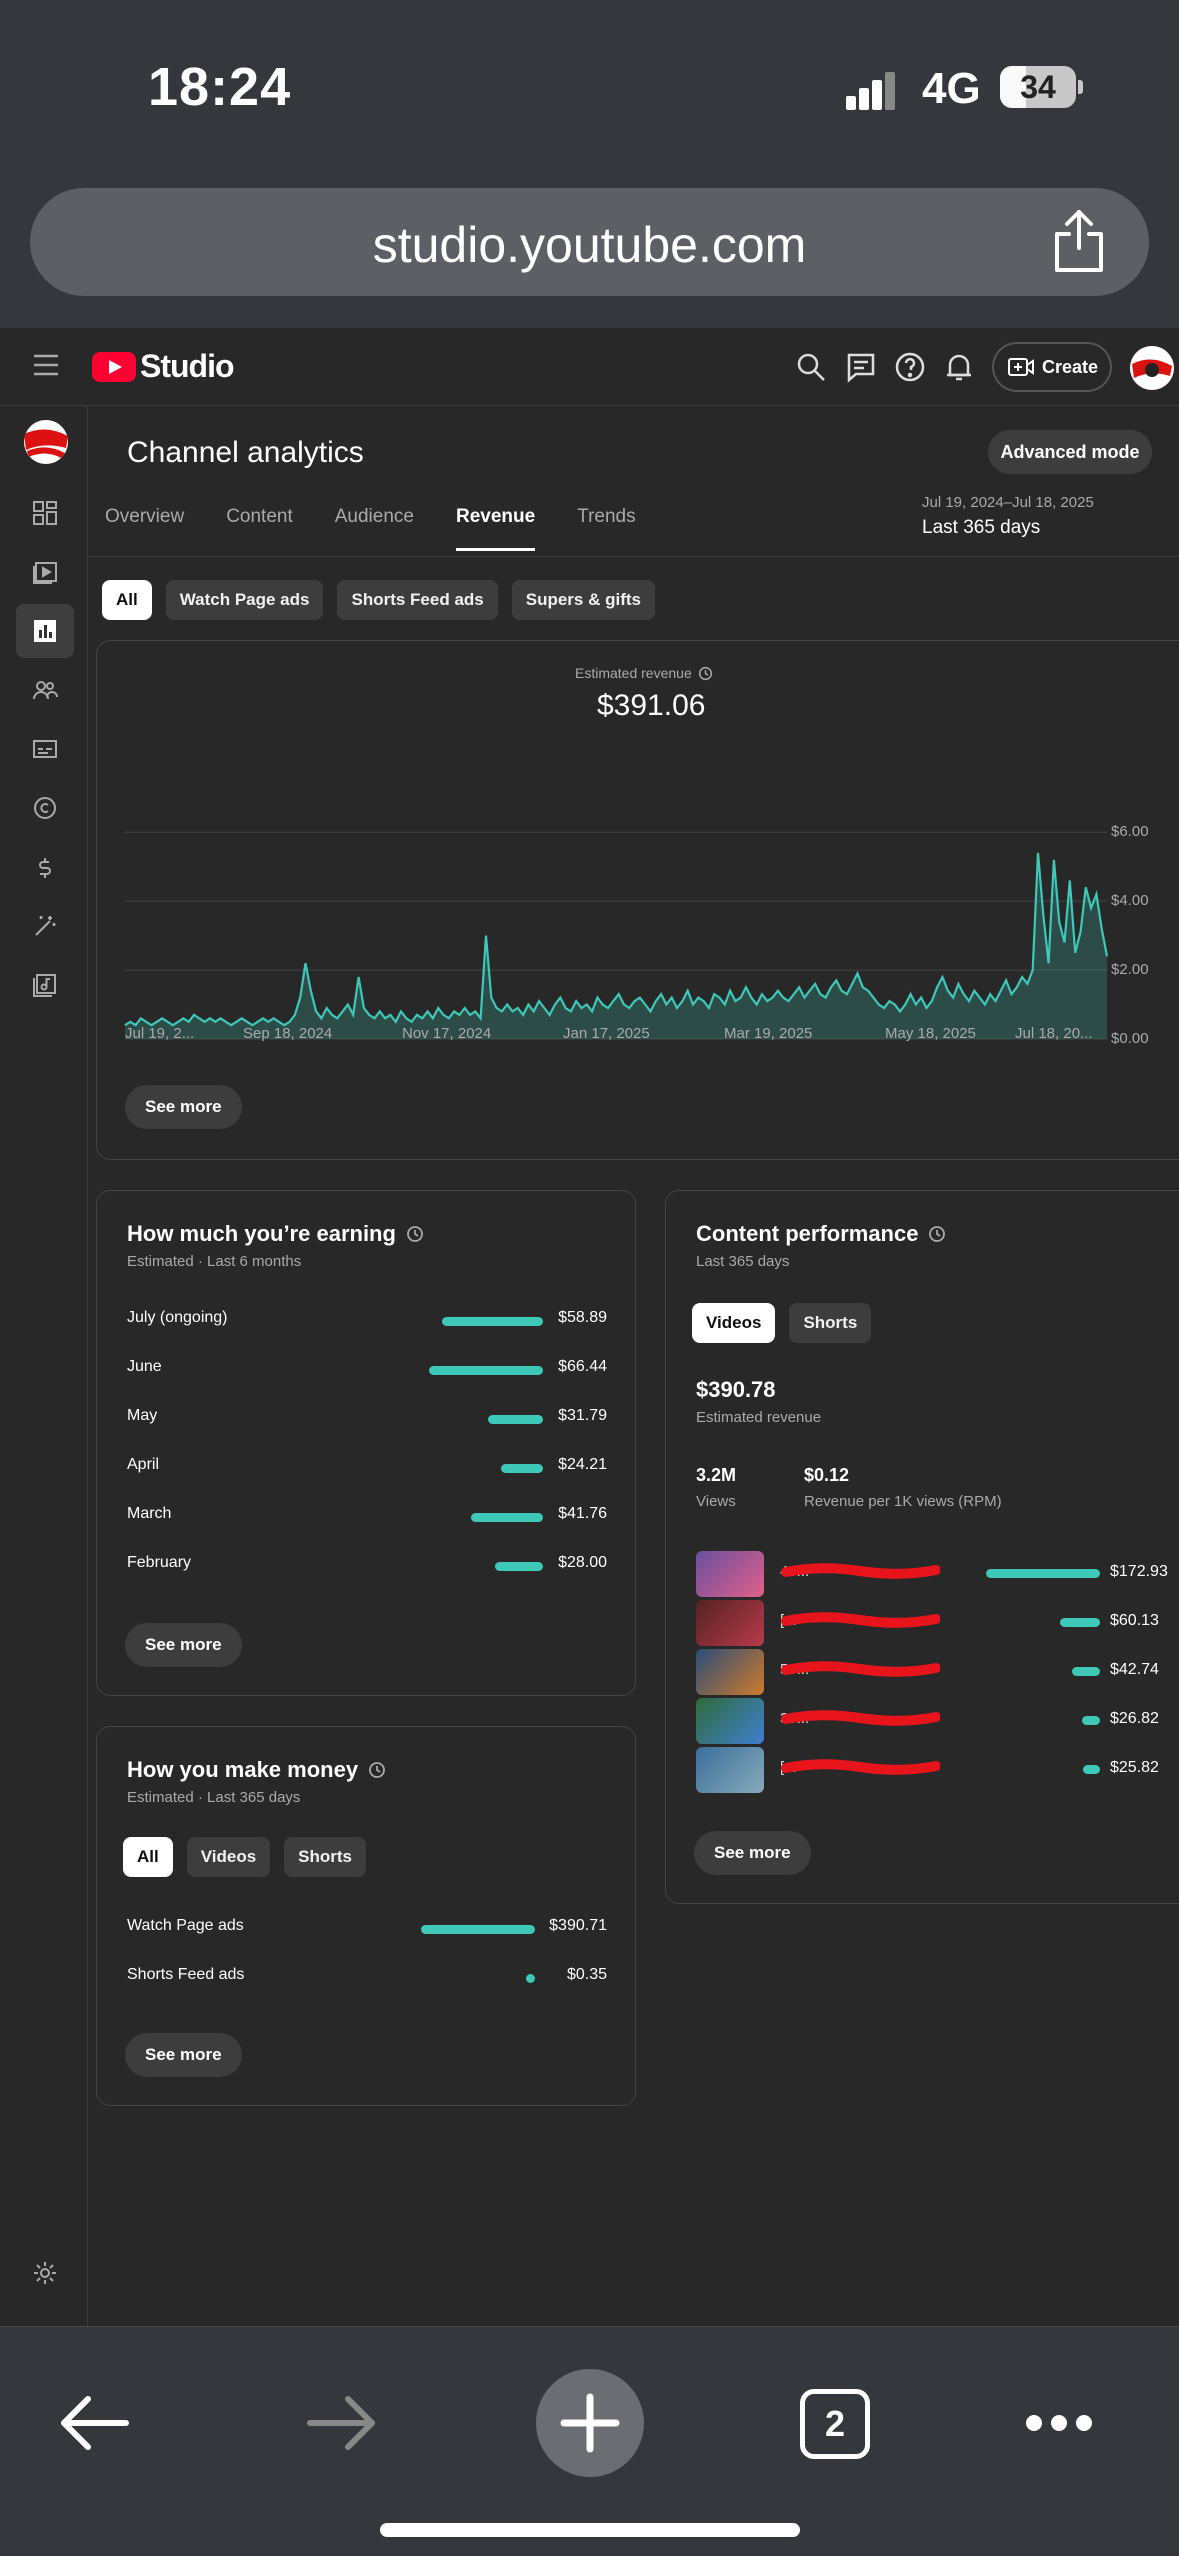 This screenshot has height=2556, width=1179. Describe the element at coordinates (183, 2055) in the screenshot. I see `money-see-more-button: See more` at that location.